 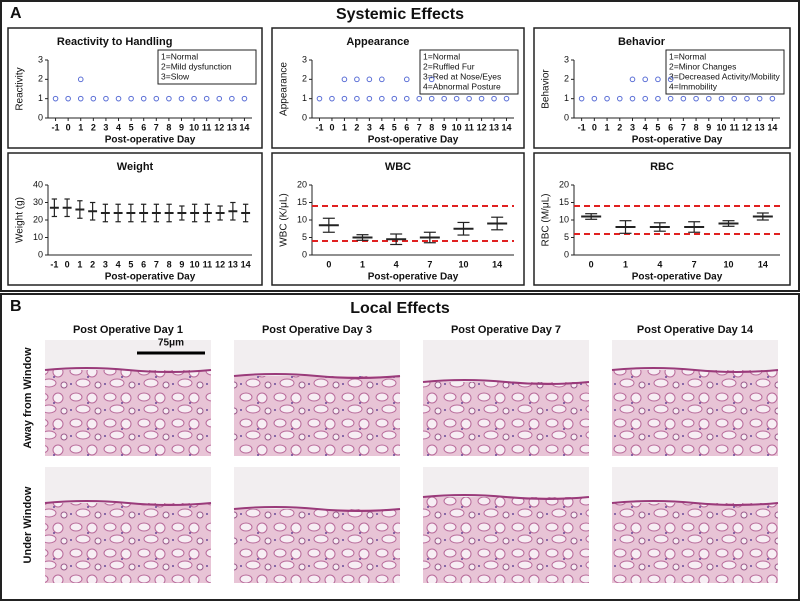 I want to click on chart-title: WBC, so click(x=398, y=167).